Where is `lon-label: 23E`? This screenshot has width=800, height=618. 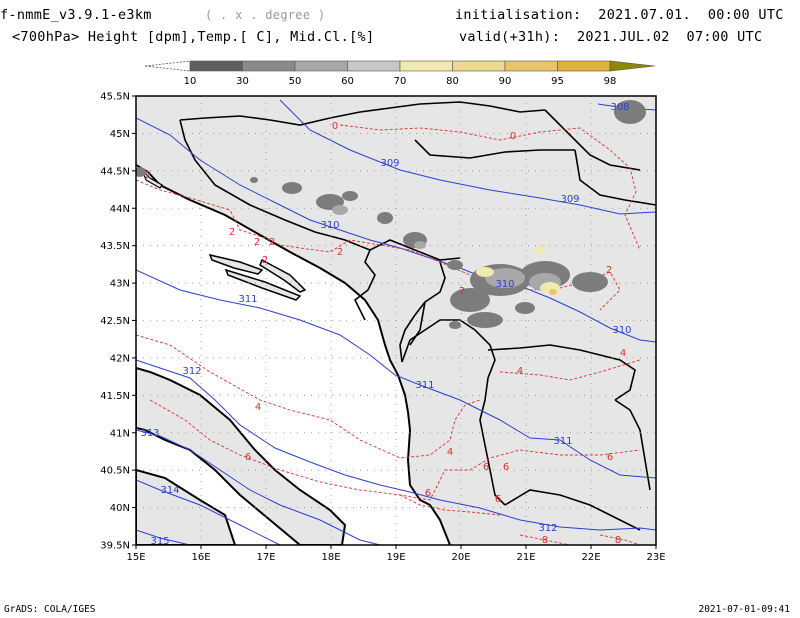
lon-label: 23E is located at coordinates (655, 557).